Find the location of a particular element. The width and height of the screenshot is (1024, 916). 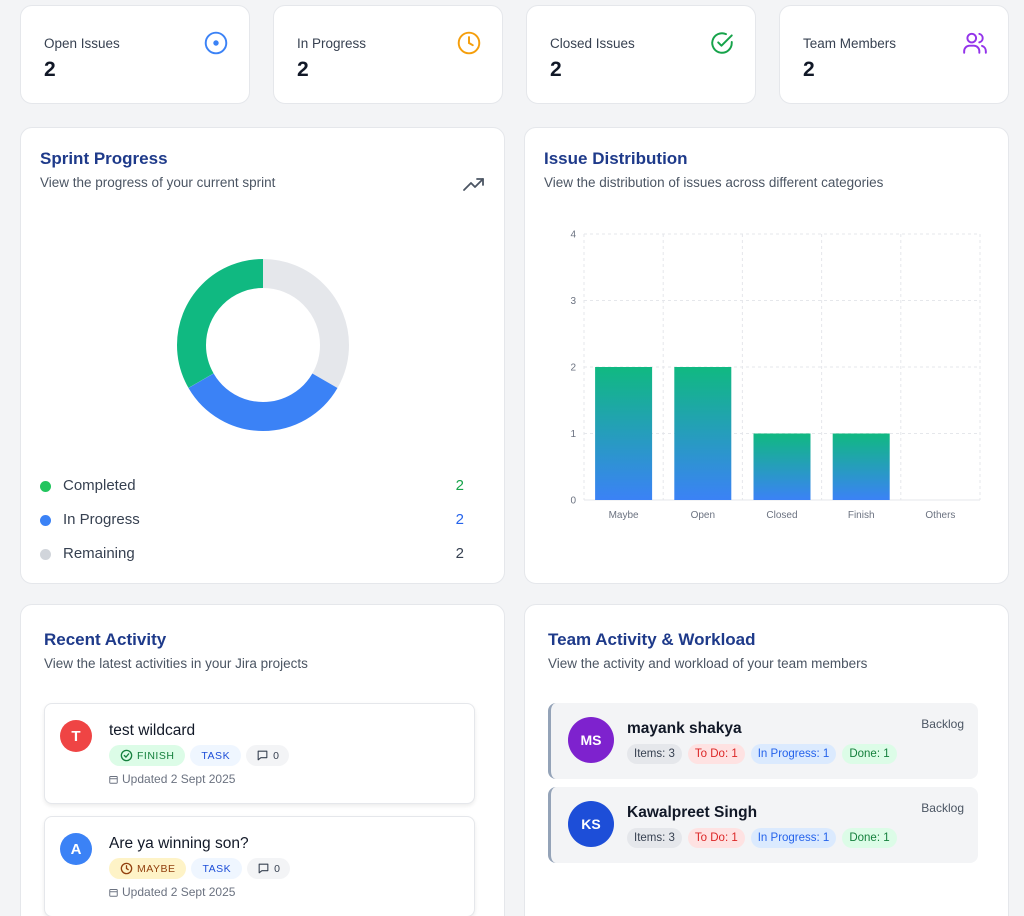

y-tick-label: 1 is located at coordinates (573, 434).